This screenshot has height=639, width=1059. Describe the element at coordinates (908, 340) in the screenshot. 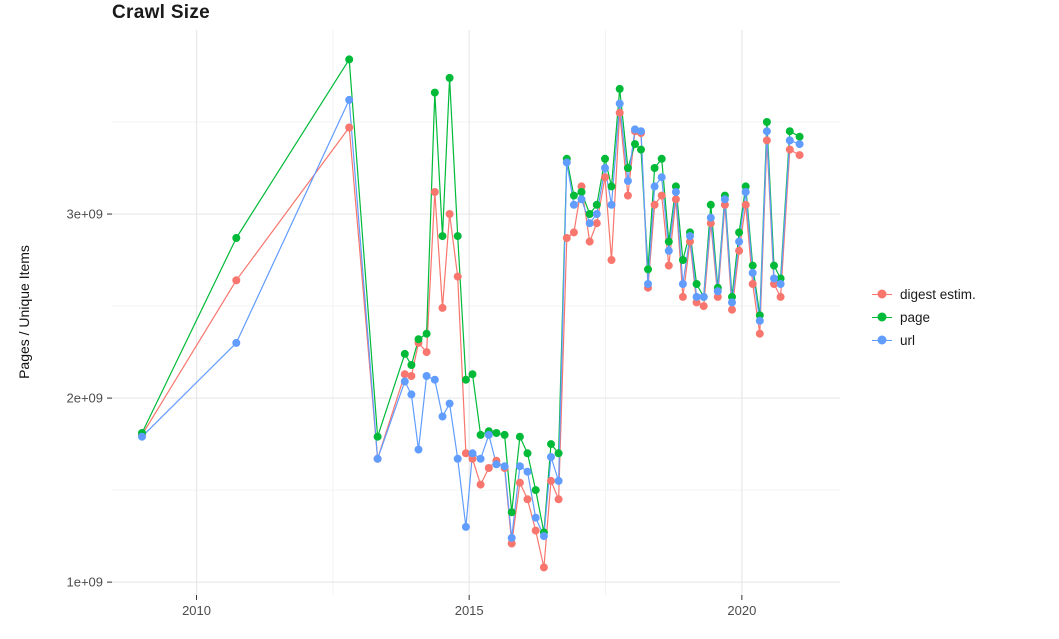

I see `legend-label: url` at that location.